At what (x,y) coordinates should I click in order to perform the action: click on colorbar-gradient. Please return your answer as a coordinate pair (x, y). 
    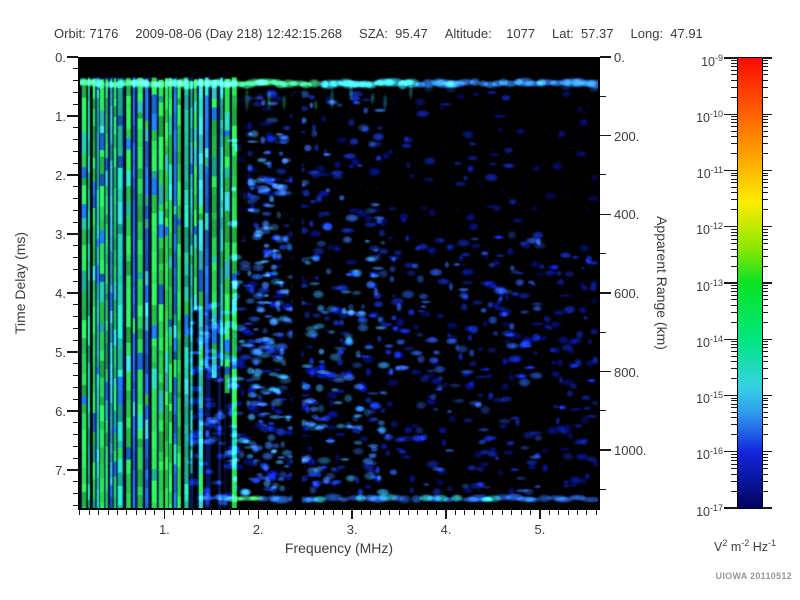
    Looking at the image, I should click on (750, 283).